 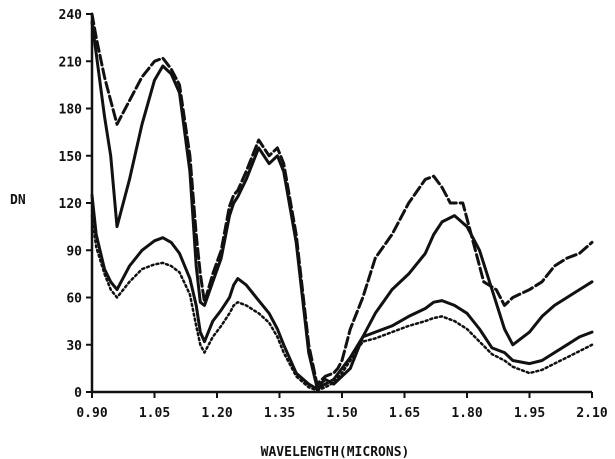 What do you see at coordinates (71, 157) in the screenshot?
I see `y-tick-label: 150` at bounding box center [71, 157].